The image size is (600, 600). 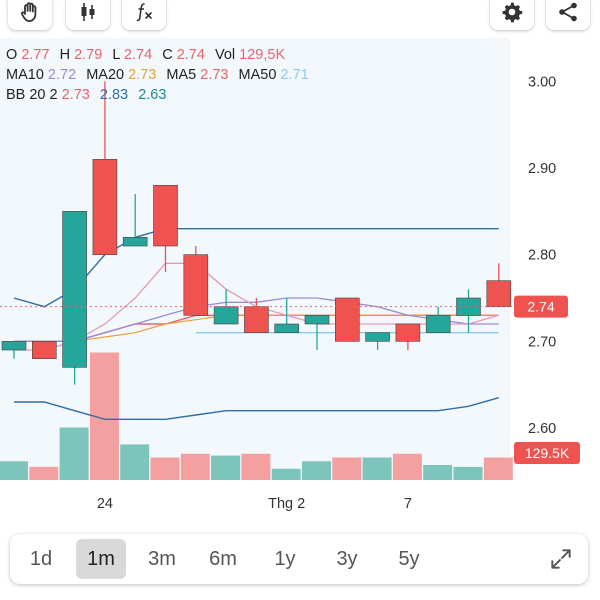 What do you see at coordinates (142, 75) in the screenshot?
I see `ma20-value: 2.73` at bounding box center [142, 75].